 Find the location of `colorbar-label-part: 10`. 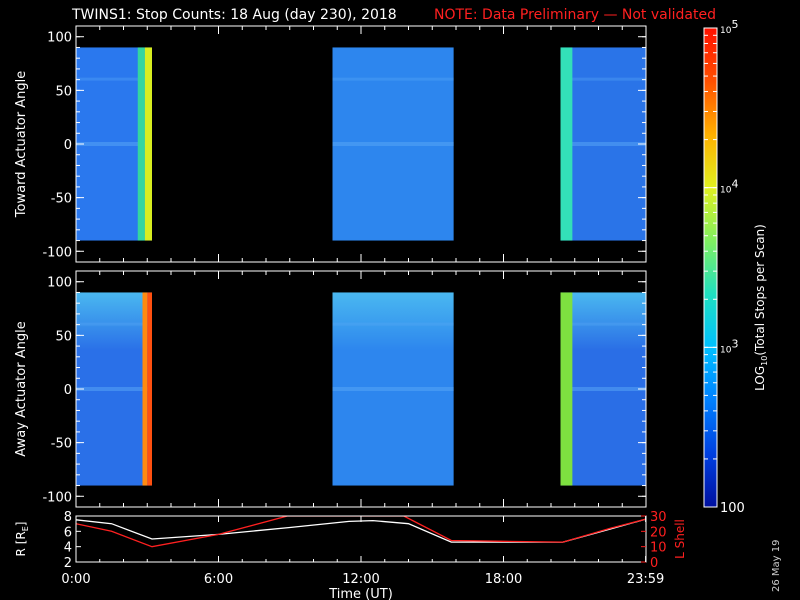

colorbar-label-part: 10 is located at coordinates (764, 361).